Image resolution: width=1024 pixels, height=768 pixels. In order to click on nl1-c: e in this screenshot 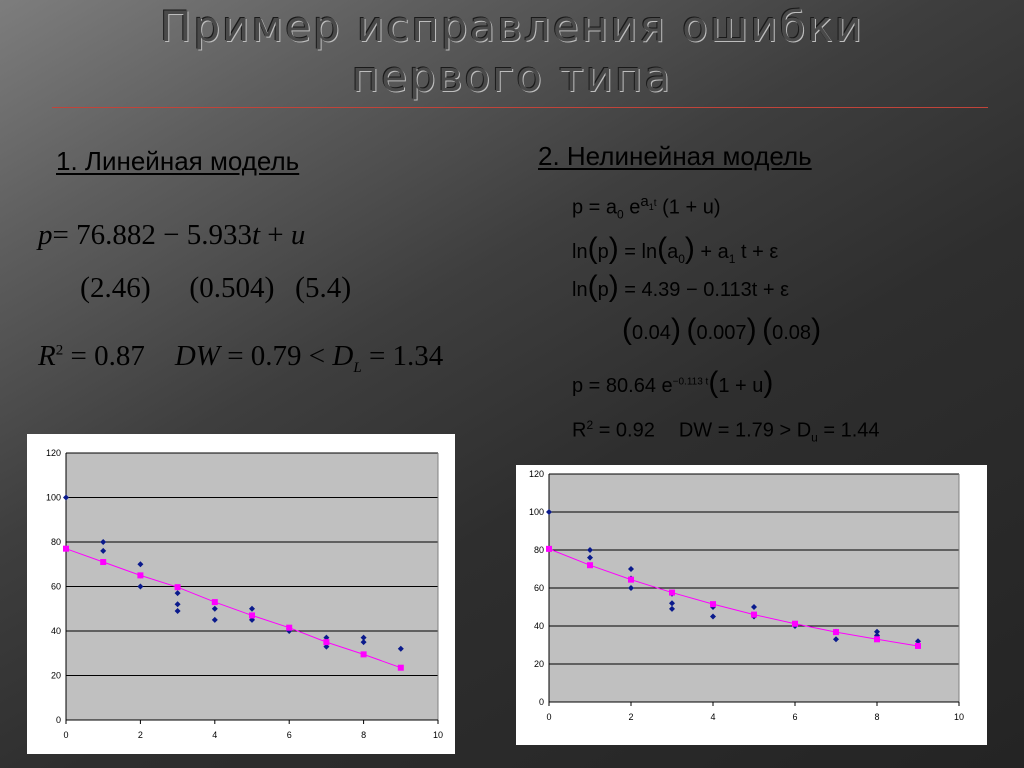, I will do `click(632, 207)`.